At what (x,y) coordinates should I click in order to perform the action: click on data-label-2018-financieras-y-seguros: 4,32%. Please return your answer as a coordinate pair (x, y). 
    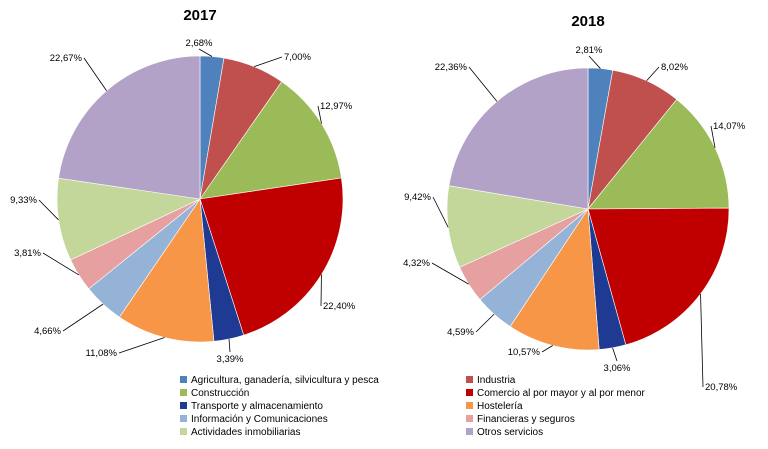
    Looking at the image, I should click on (416, 263).